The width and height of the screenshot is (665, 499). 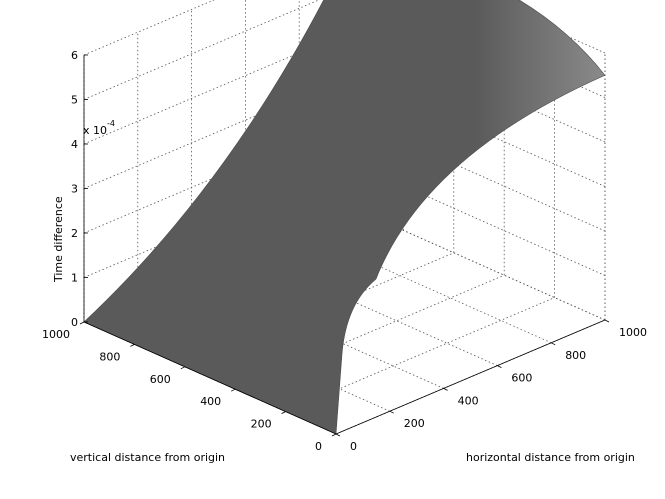 I want to click on x-tick-label: 400, so click(x=468, y=400).